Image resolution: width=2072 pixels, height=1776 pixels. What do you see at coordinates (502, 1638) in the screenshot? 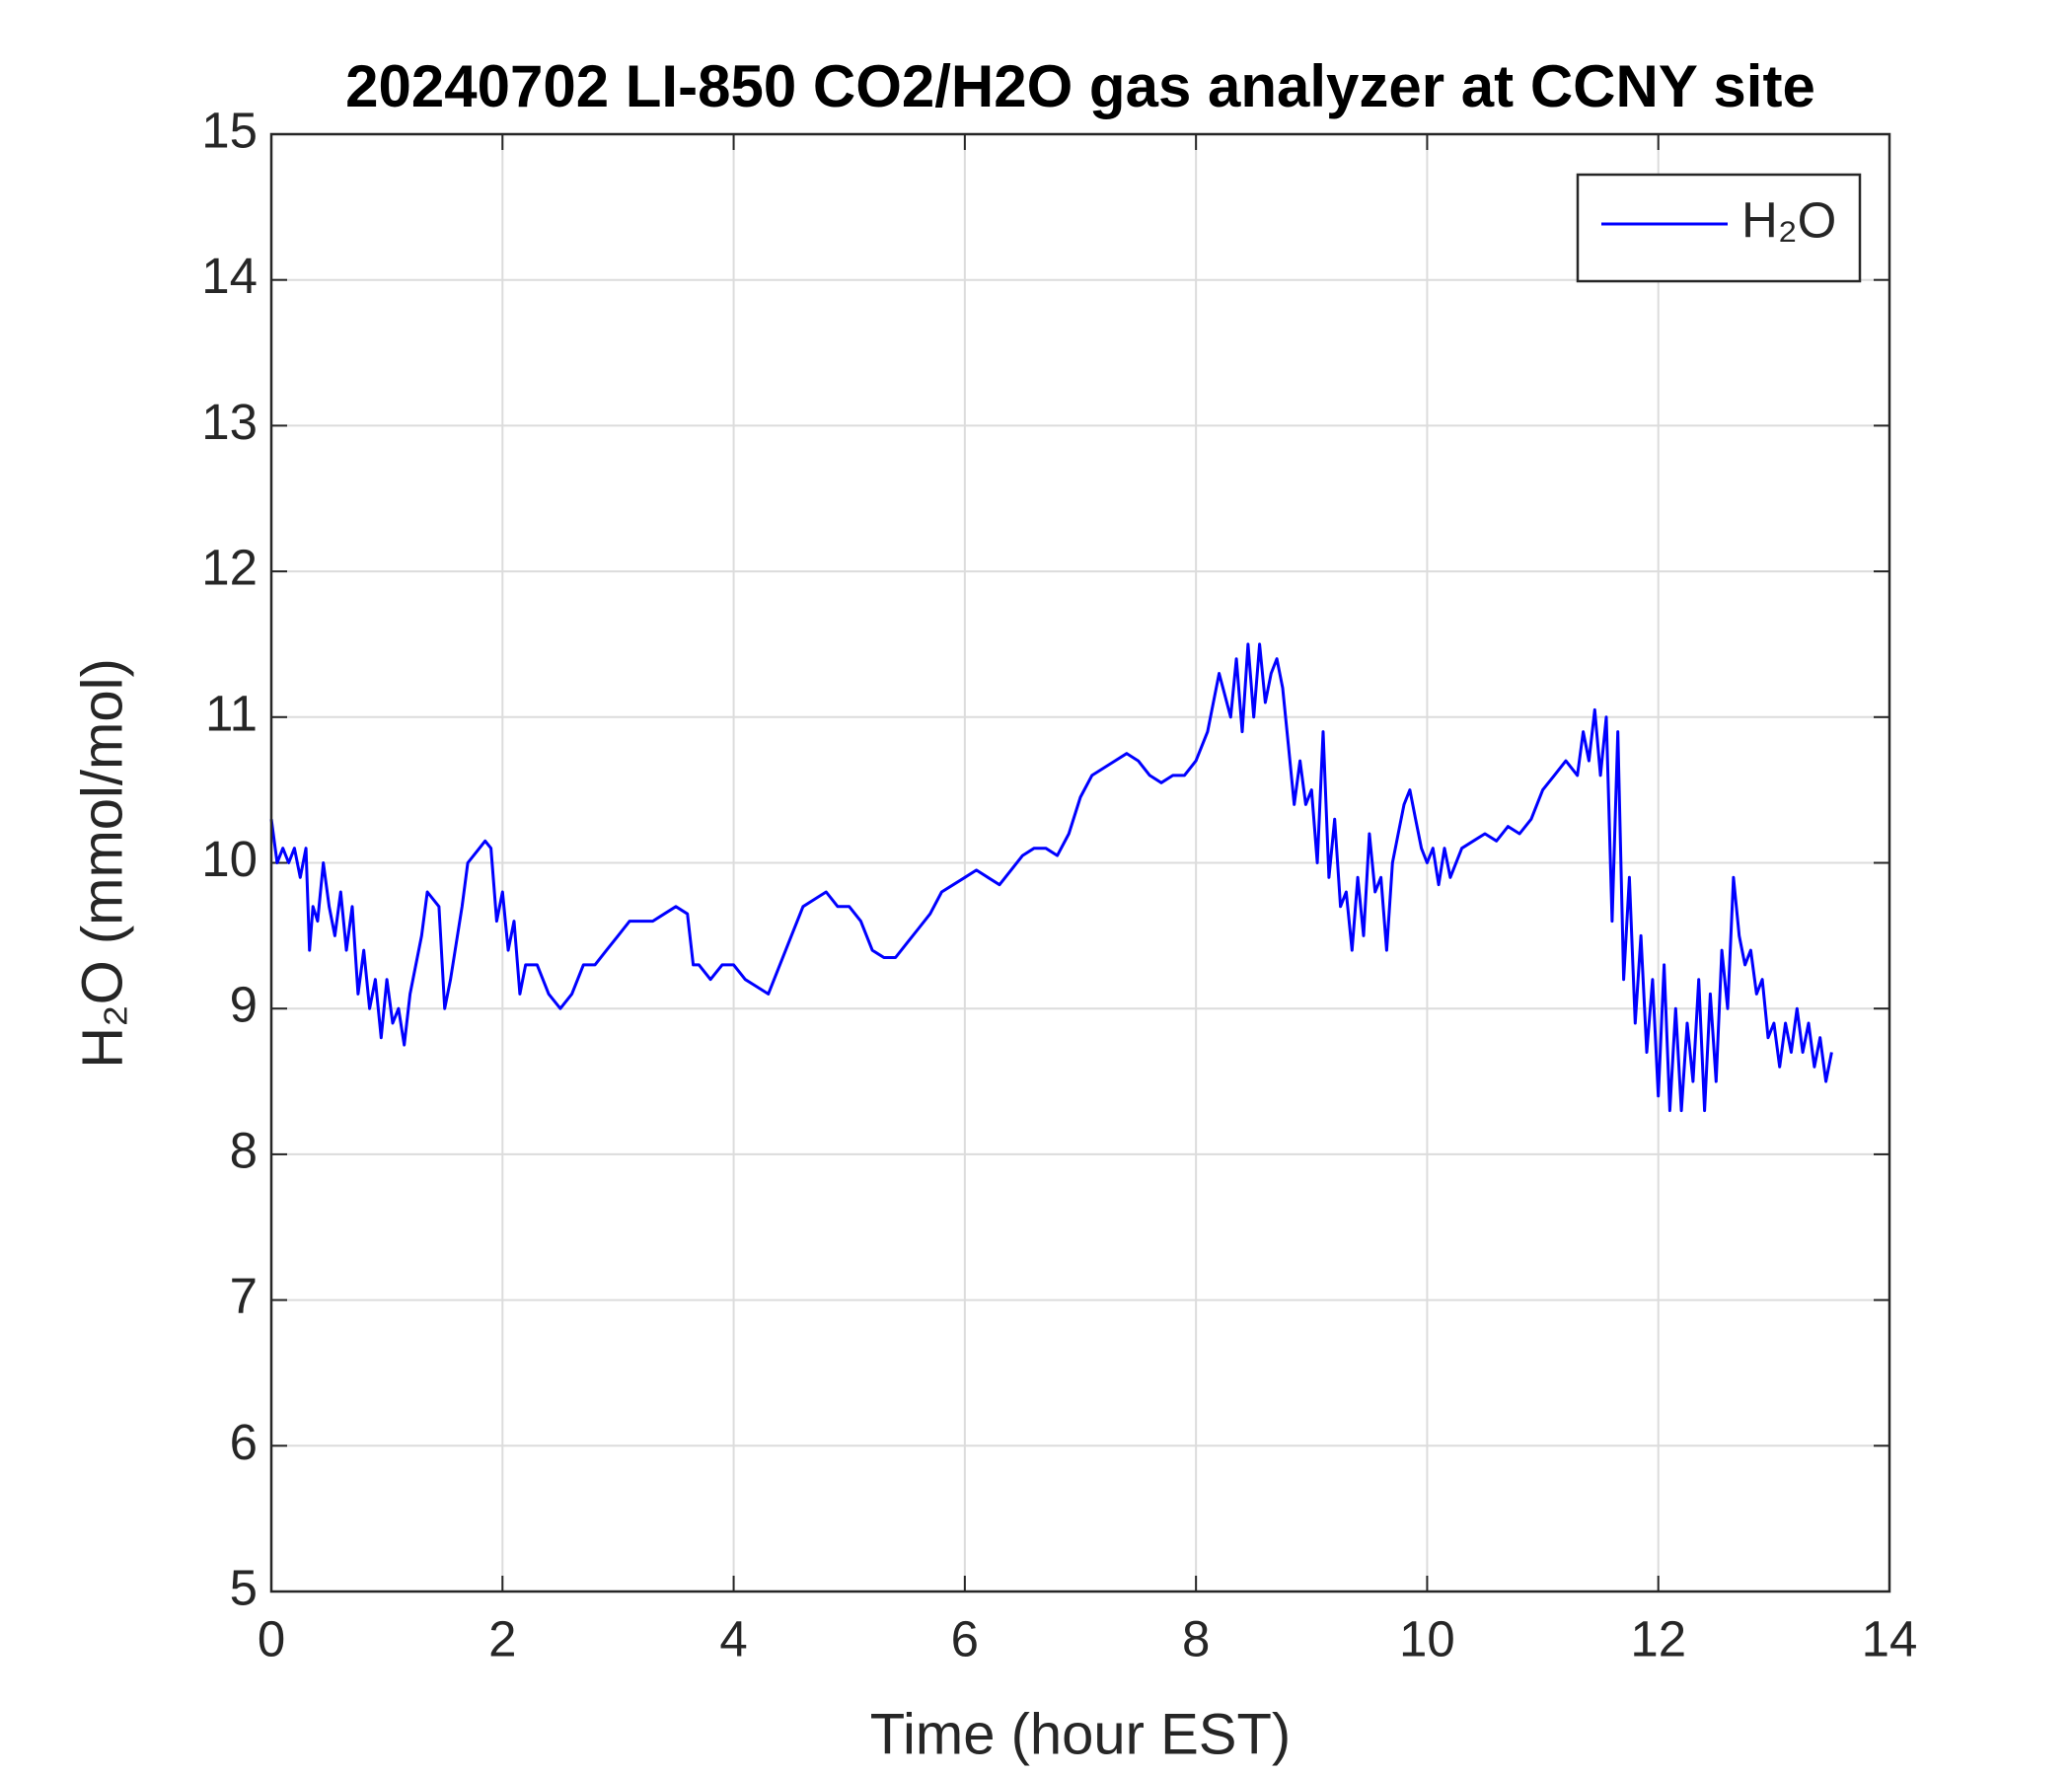
I see `x-tick-label: 2` at bounding box center [502, 1638].